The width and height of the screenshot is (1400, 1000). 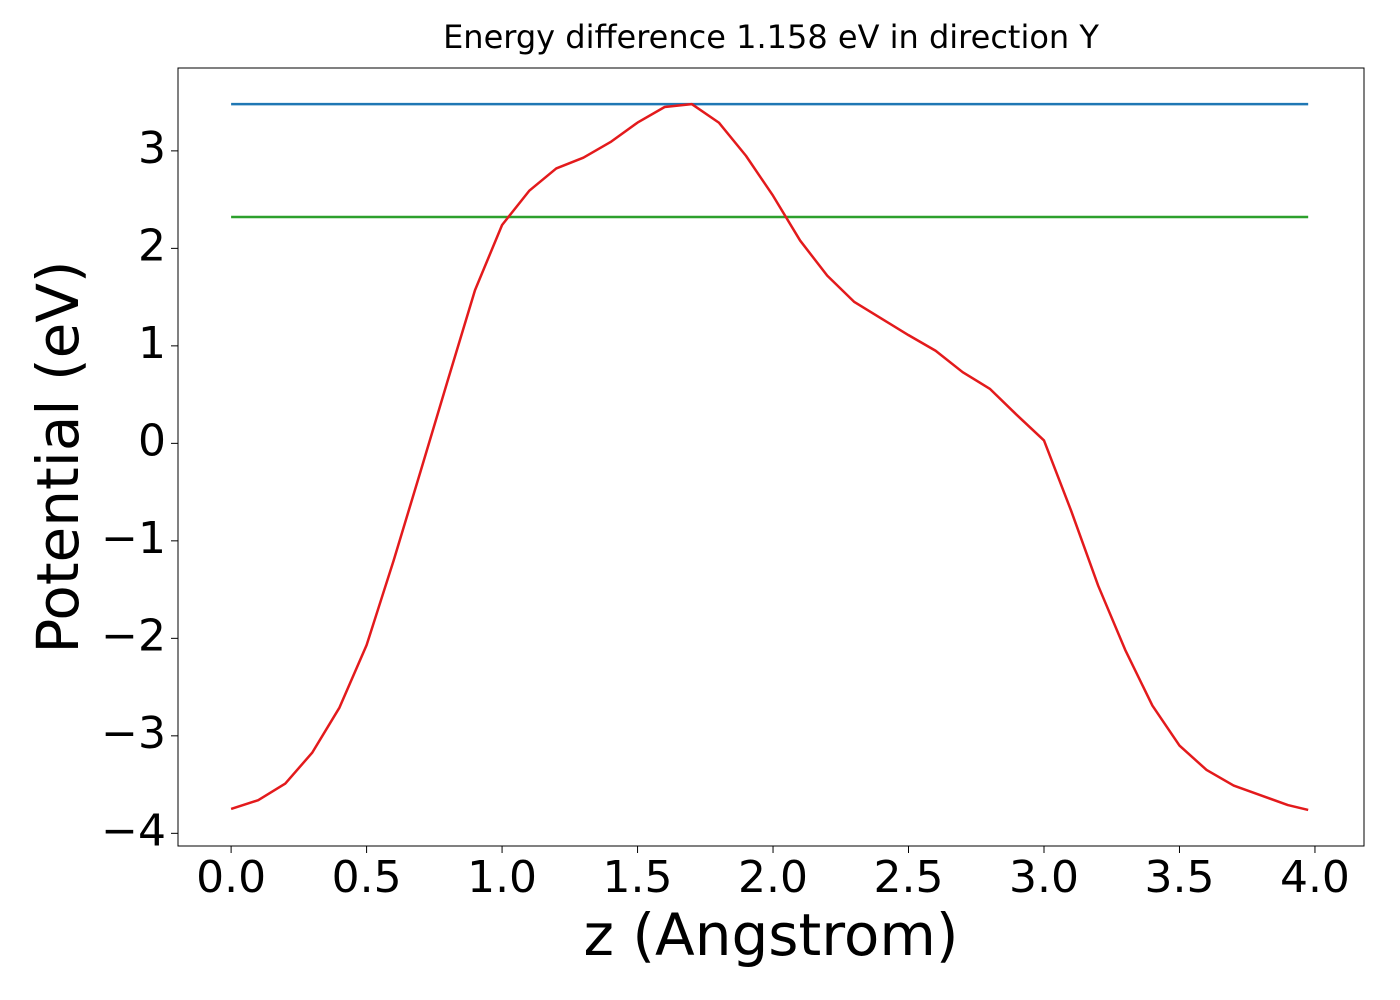 What do you see at coordinates (152, 148) in the screenshot?
I see `y-tick-label: 3` at bounding box center [152, 148].